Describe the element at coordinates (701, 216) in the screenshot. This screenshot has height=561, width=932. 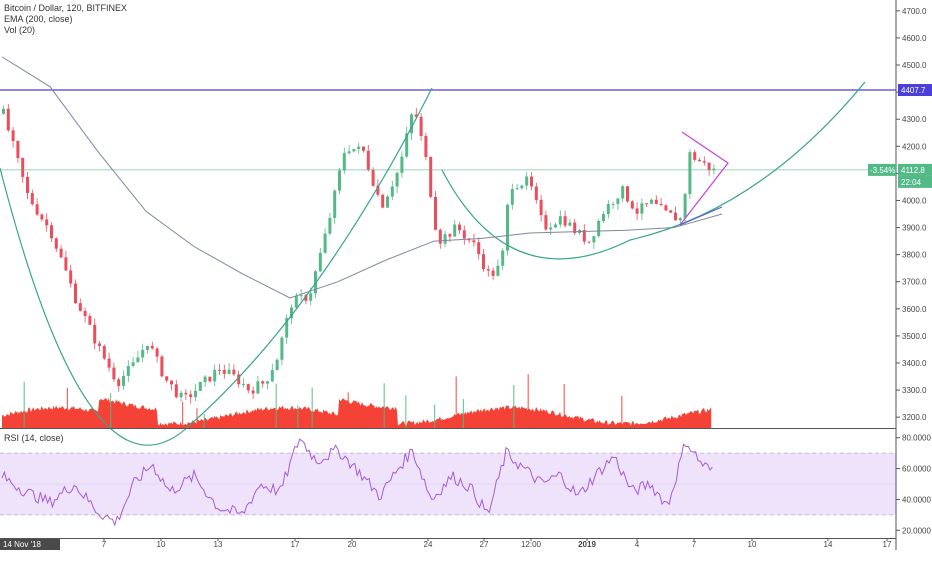
I see `triangle-support` at that location.